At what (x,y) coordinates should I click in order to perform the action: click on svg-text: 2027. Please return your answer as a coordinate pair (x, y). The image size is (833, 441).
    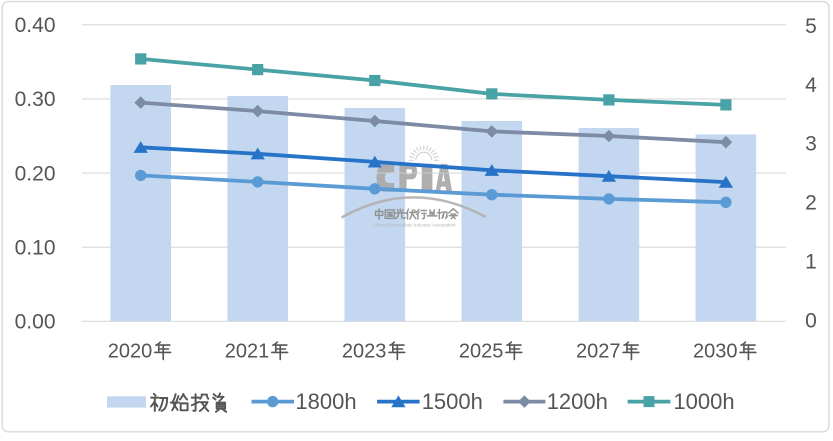
    Looking at the image, I should click on (598, 351).